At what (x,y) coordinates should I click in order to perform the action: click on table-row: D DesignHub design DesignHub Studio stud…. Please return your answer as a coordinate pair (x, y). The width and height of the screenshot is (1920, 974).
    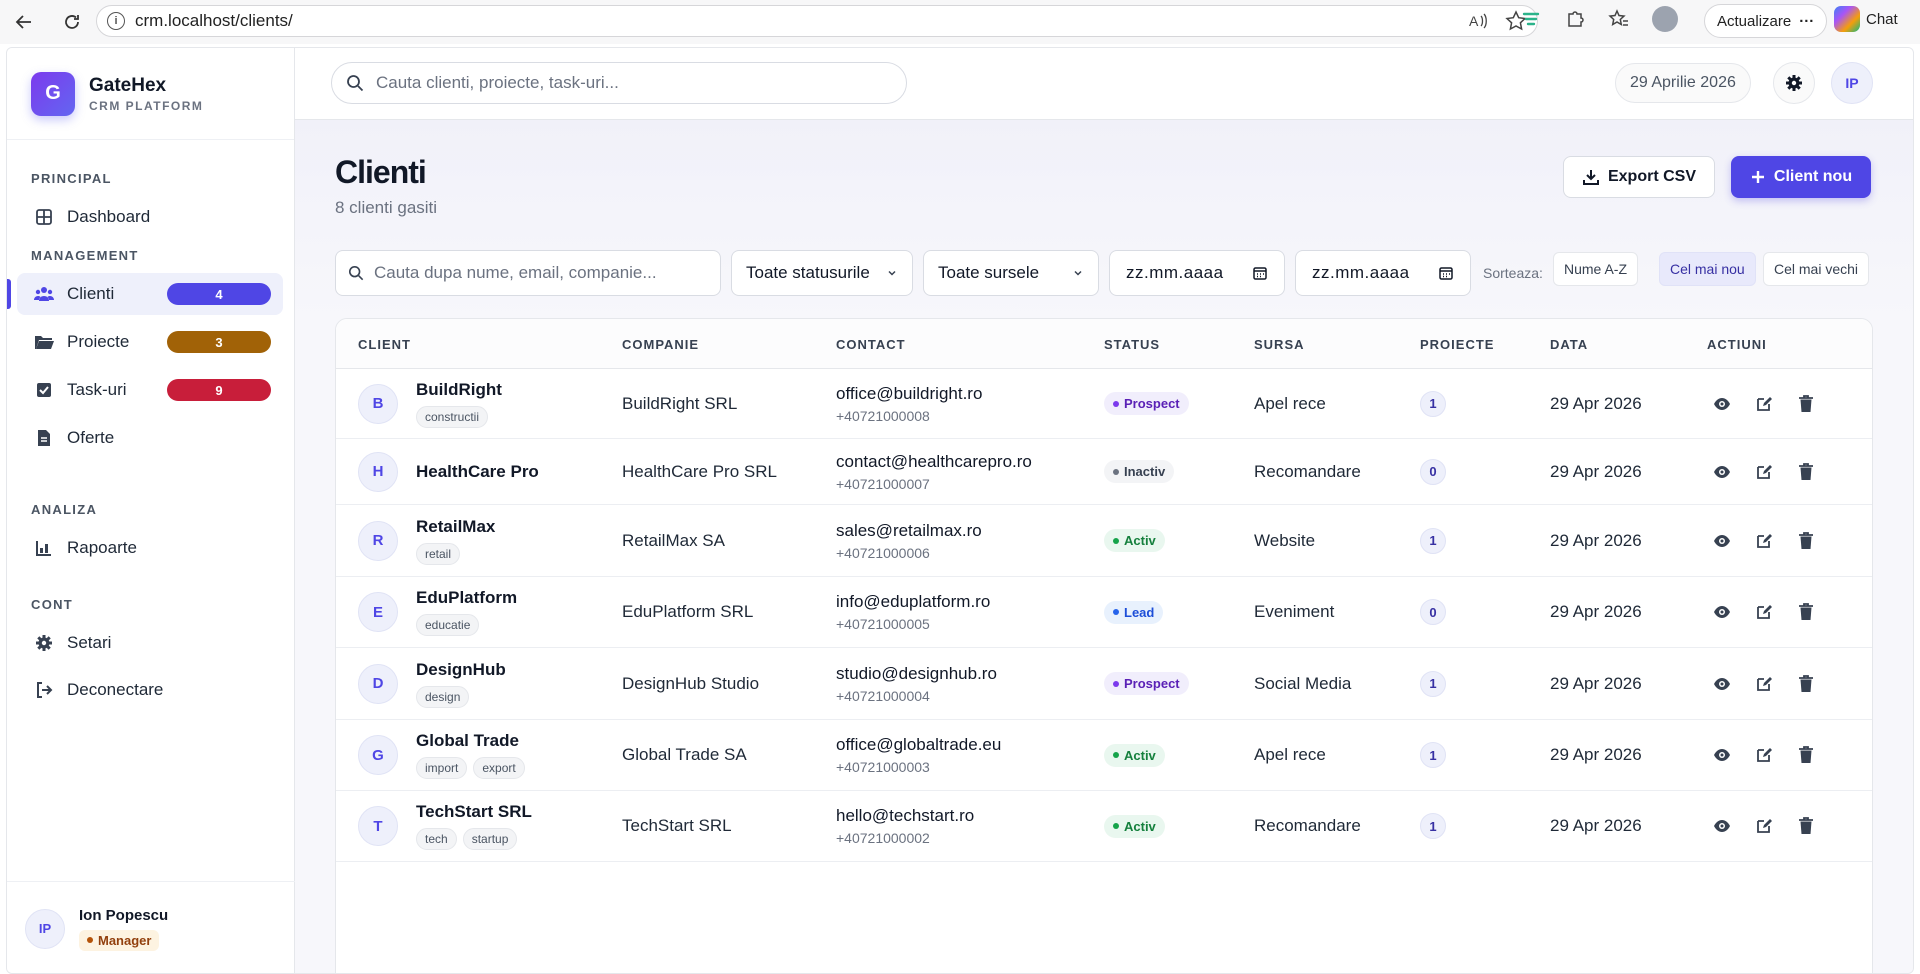
    Looking at the image, I should click on (1104, 684).